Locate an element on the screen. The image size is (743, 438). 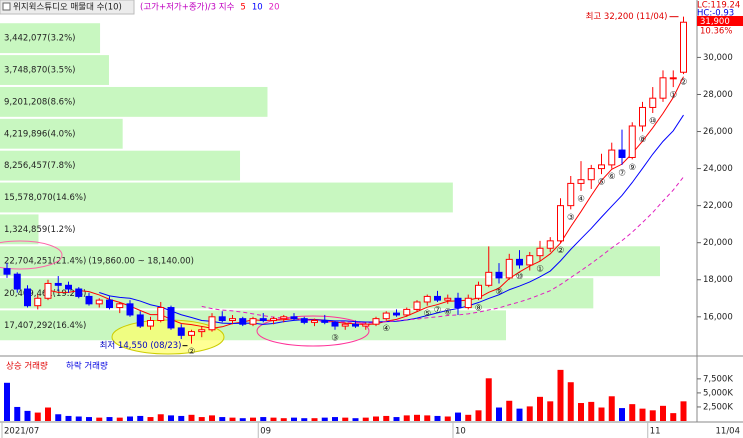
profile-label: 3,442,077(3.2%) is located at coordinates (40, 39).